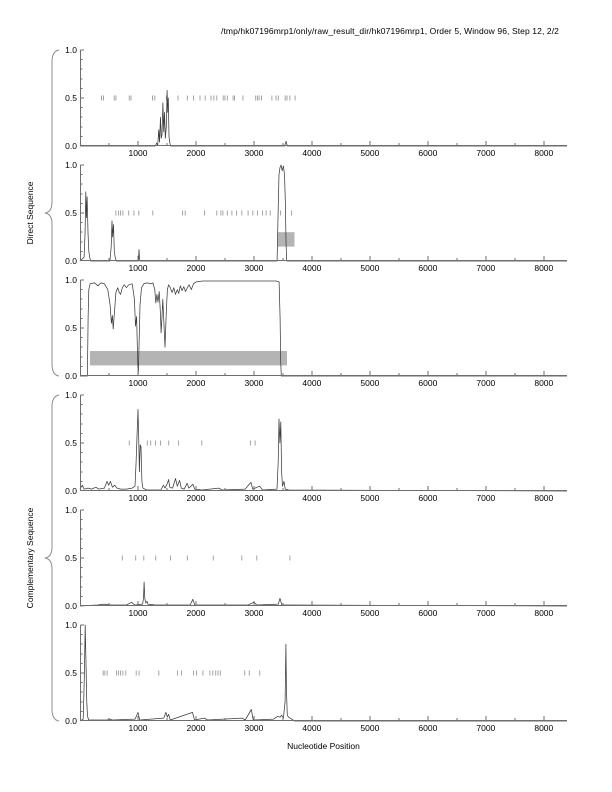  I want to click on direct-sequence-label: Direct Sequence, so click(30, 212).